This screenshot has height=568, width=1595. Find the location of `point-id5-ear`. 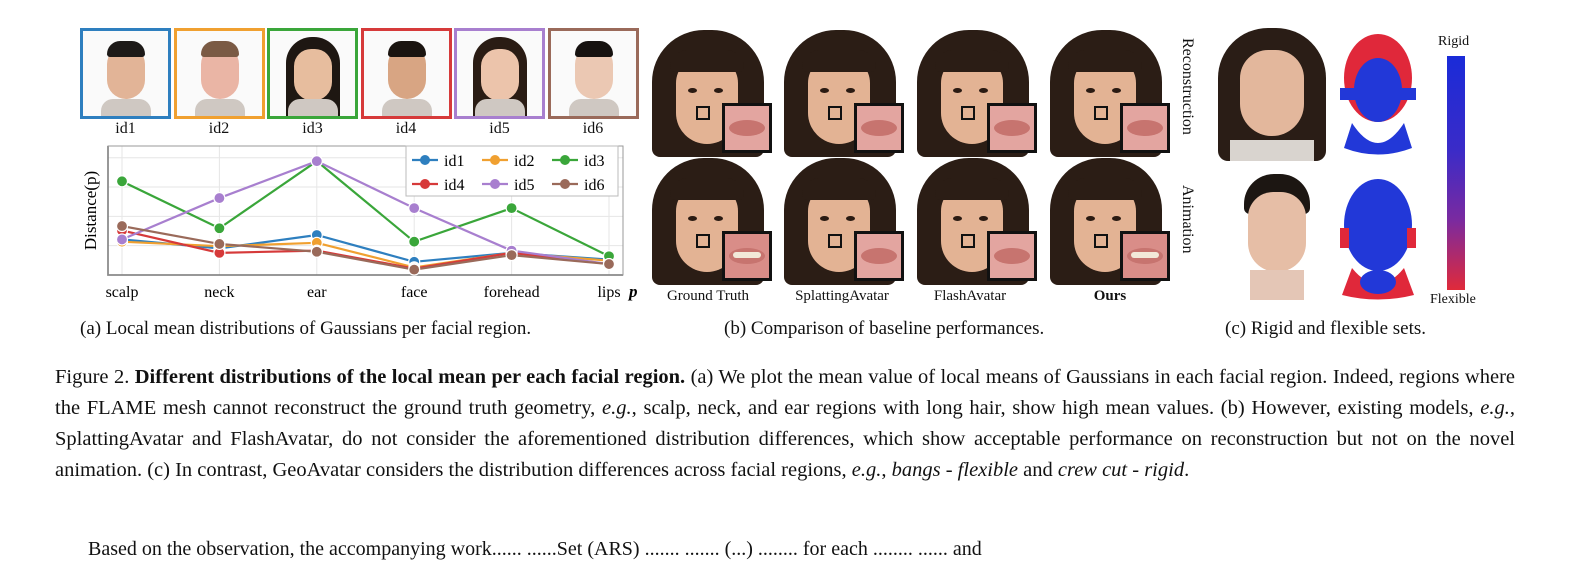

point-id5-ear is located at coordinates (316, 161).